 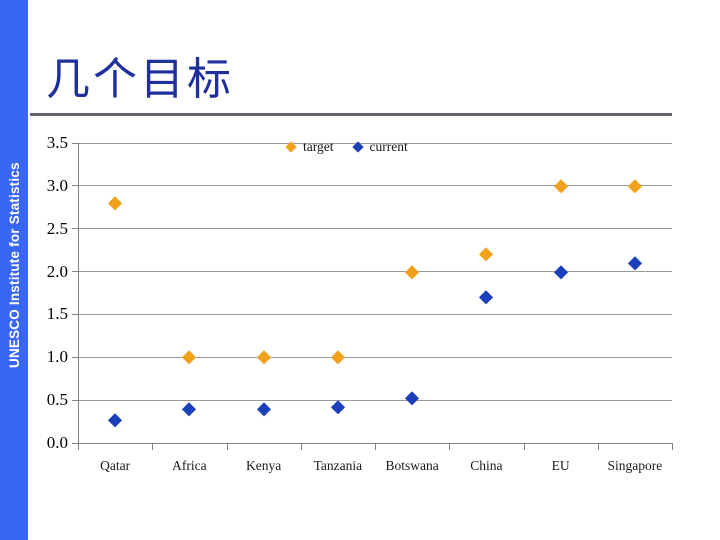 I want to click on chart-legend: target current, so click(x=346, y=146).